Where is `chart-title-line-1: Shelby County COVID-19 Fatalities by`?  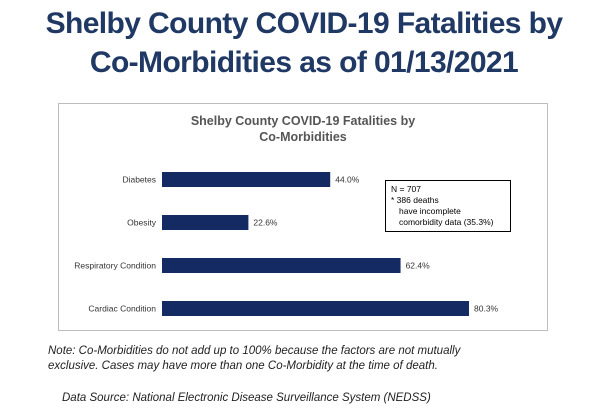 chart-title-line-1: Shelby County COVID-19 Fatalities by is located at coordinates (303, 121).